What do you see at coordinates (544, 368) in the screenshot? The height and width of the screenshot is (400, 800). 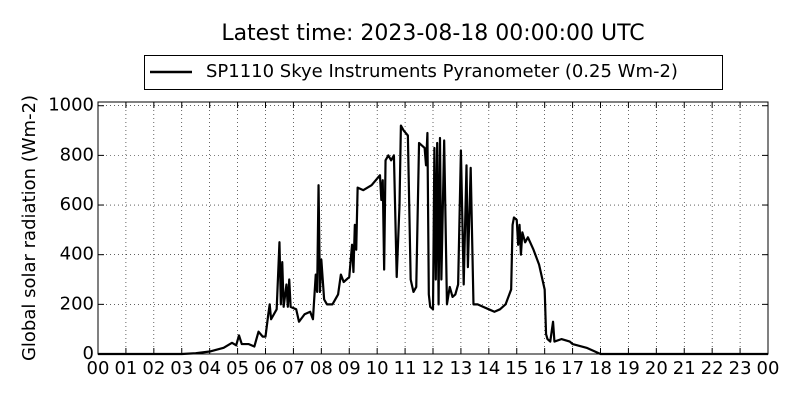 I see `x-tick-label: 16` at bounding box center [544, 368].